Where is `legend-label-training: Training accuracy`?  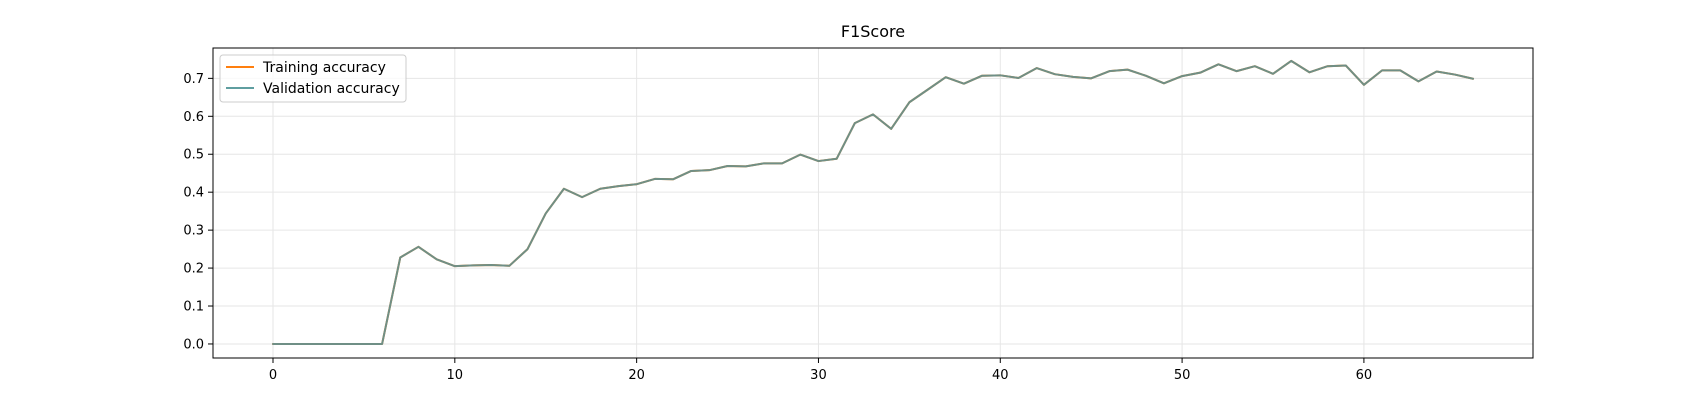 legend-label-training: Training accuracy is located at coordinates (324, 68).